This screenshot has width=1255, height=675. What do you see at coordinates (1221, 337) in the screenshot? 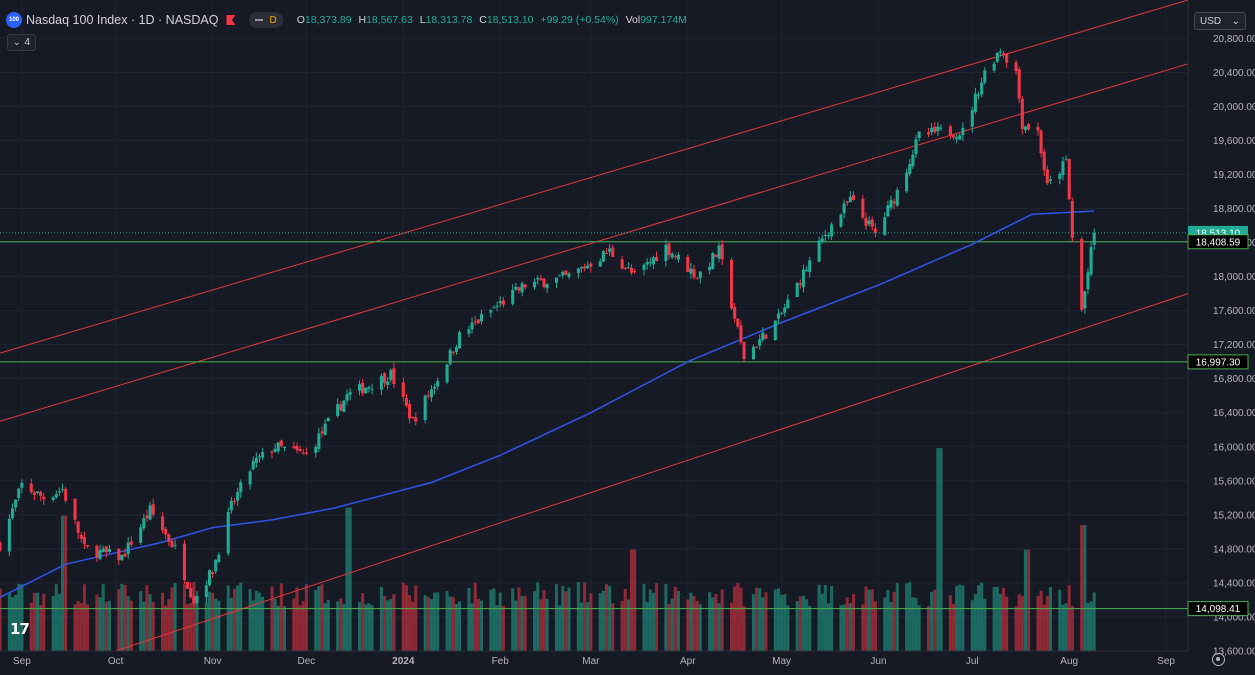
I see `price-axis-background` at bounding box center [1221, 337].